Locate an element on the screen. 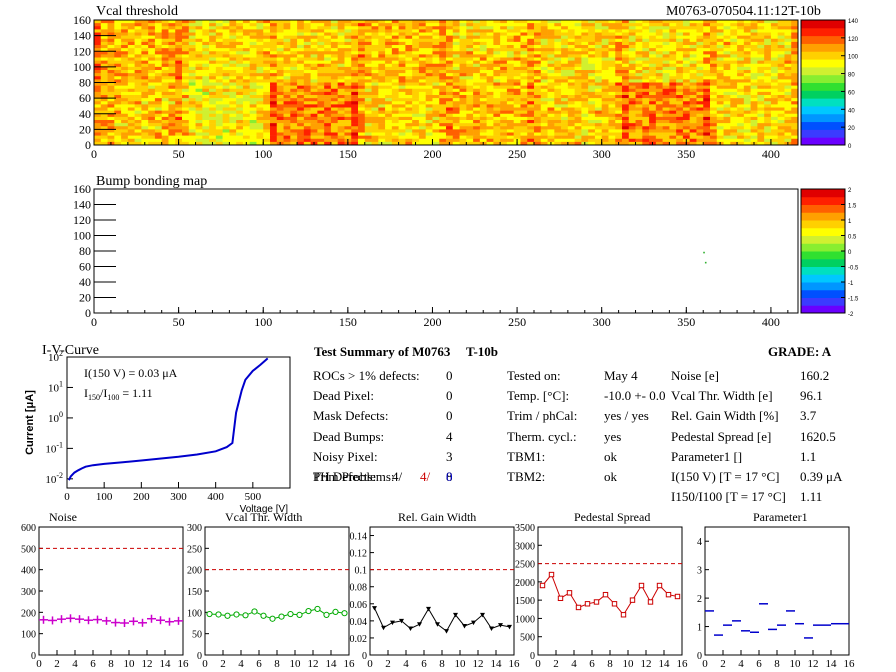  series-line is located at coordinates (610, 594).